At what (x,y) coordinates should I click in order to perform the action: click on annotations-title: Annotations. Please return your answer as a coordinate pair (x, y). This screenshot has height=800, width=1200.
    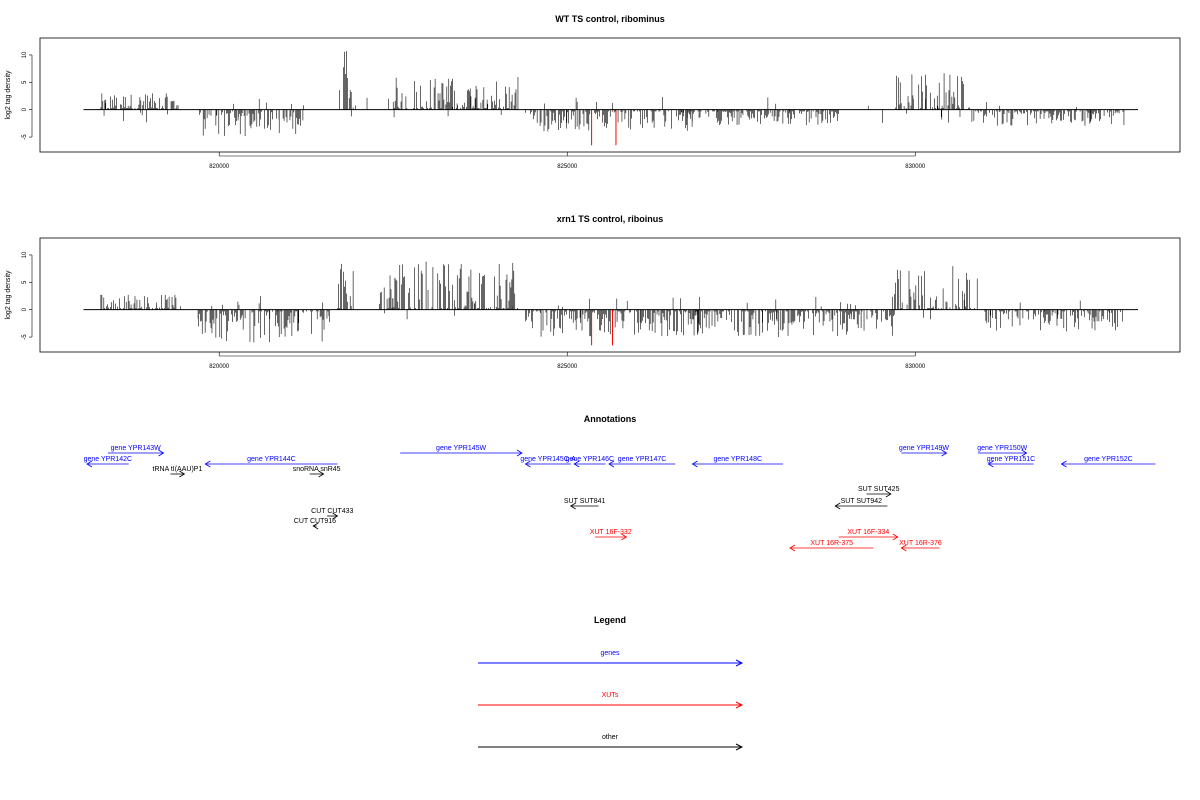
    Looking at the image, I should click on (610, 419).